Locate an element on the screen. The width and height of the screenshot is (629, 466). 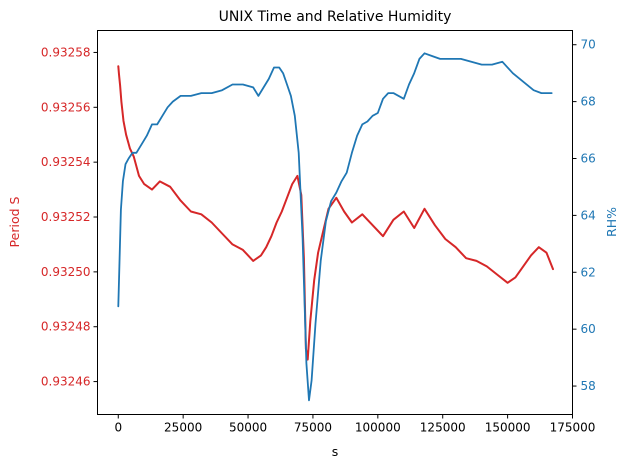
left-tick-label: 0.93248 is located at coordinates (66, 327).